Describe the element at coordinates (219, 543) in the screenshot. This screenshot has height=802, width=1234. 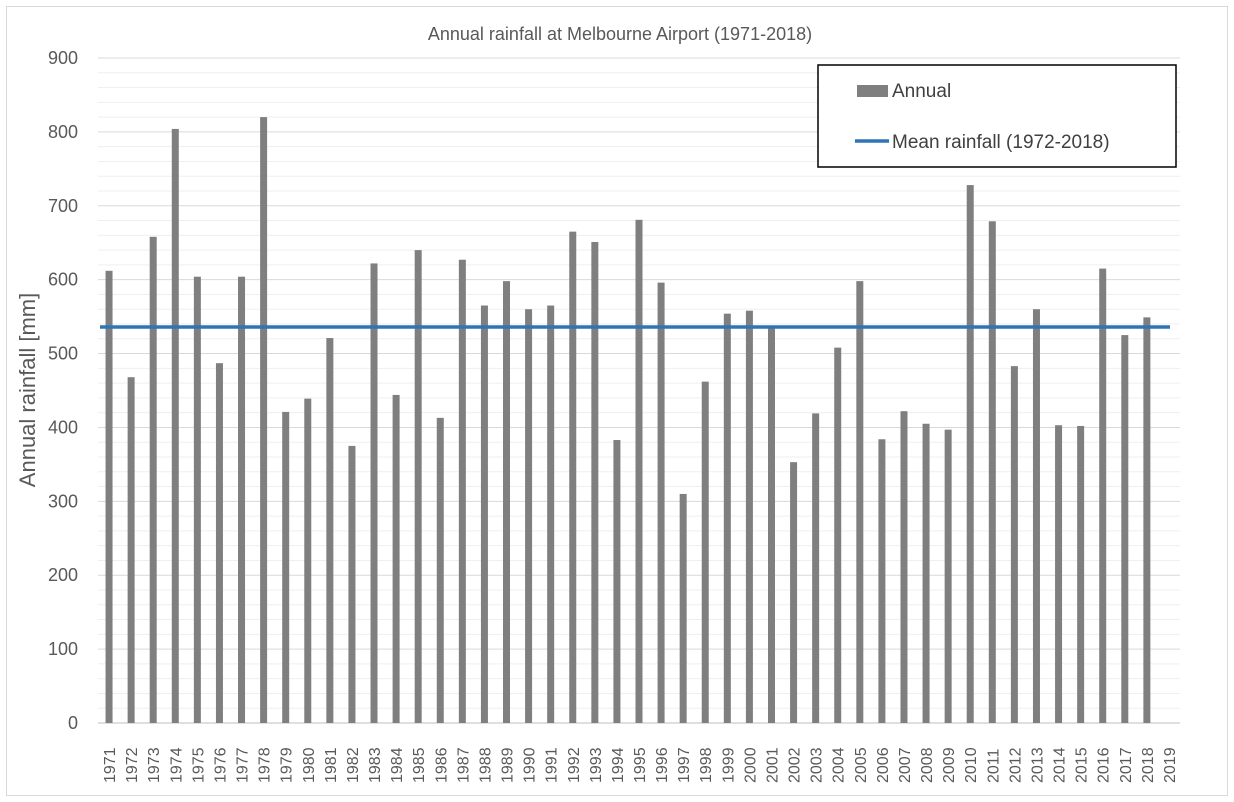
I see `bar-1976` at that location.